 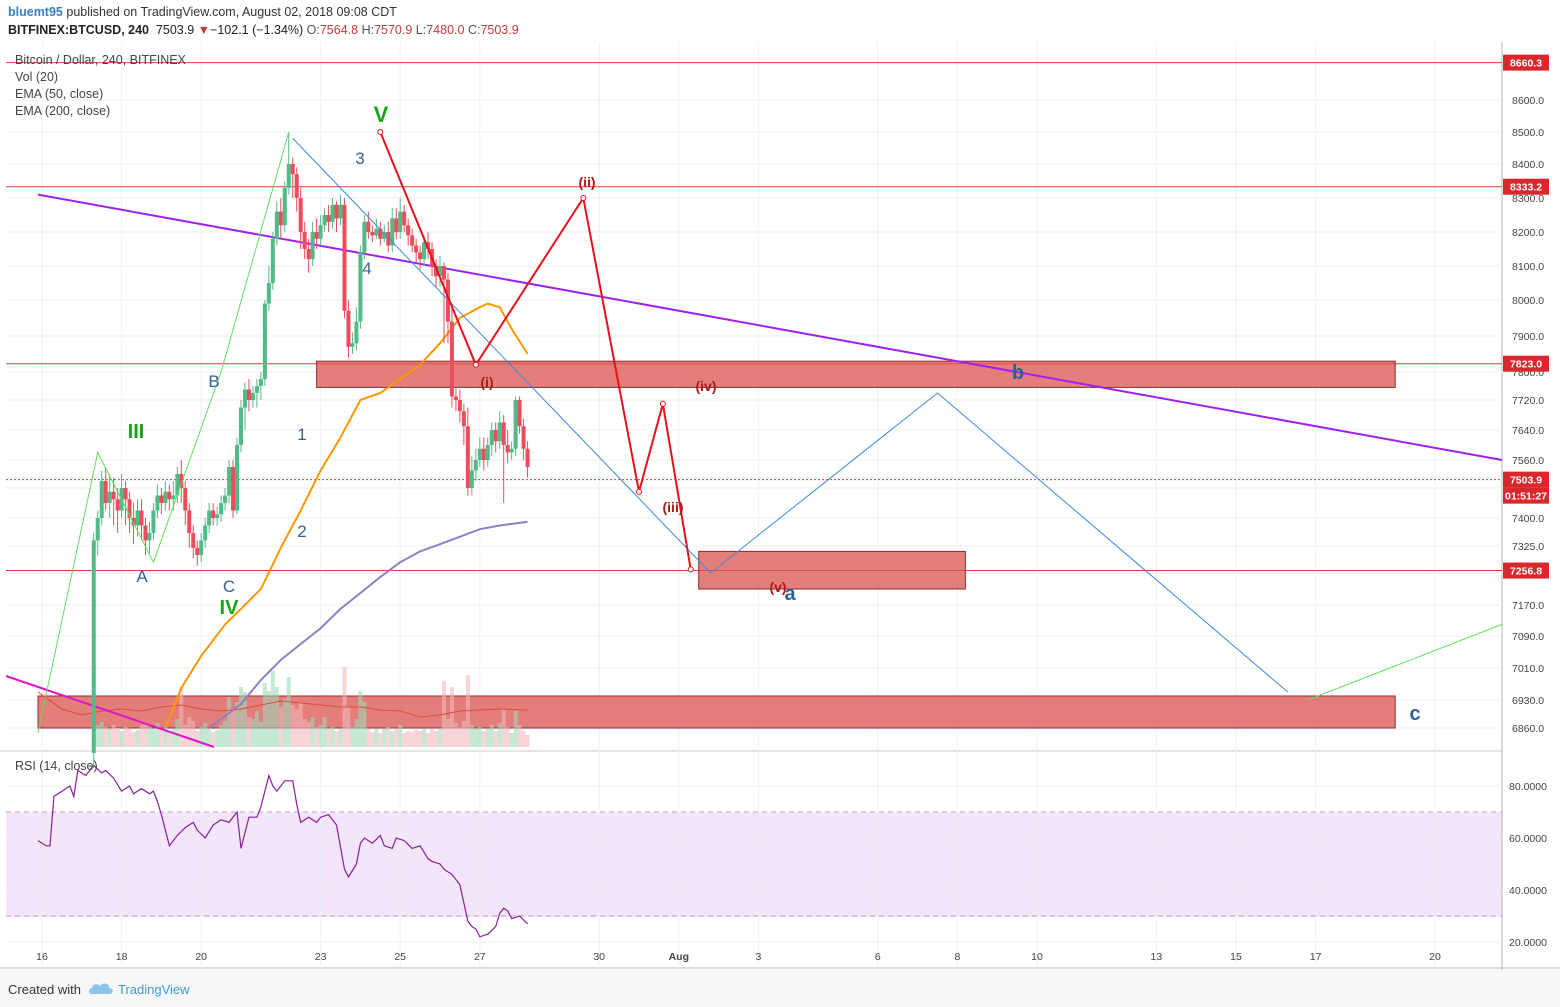 What do you see at coordinates (42, 957) in the screenshot?
I see `time-axis-label: 16` at bounding box center [42, 957].